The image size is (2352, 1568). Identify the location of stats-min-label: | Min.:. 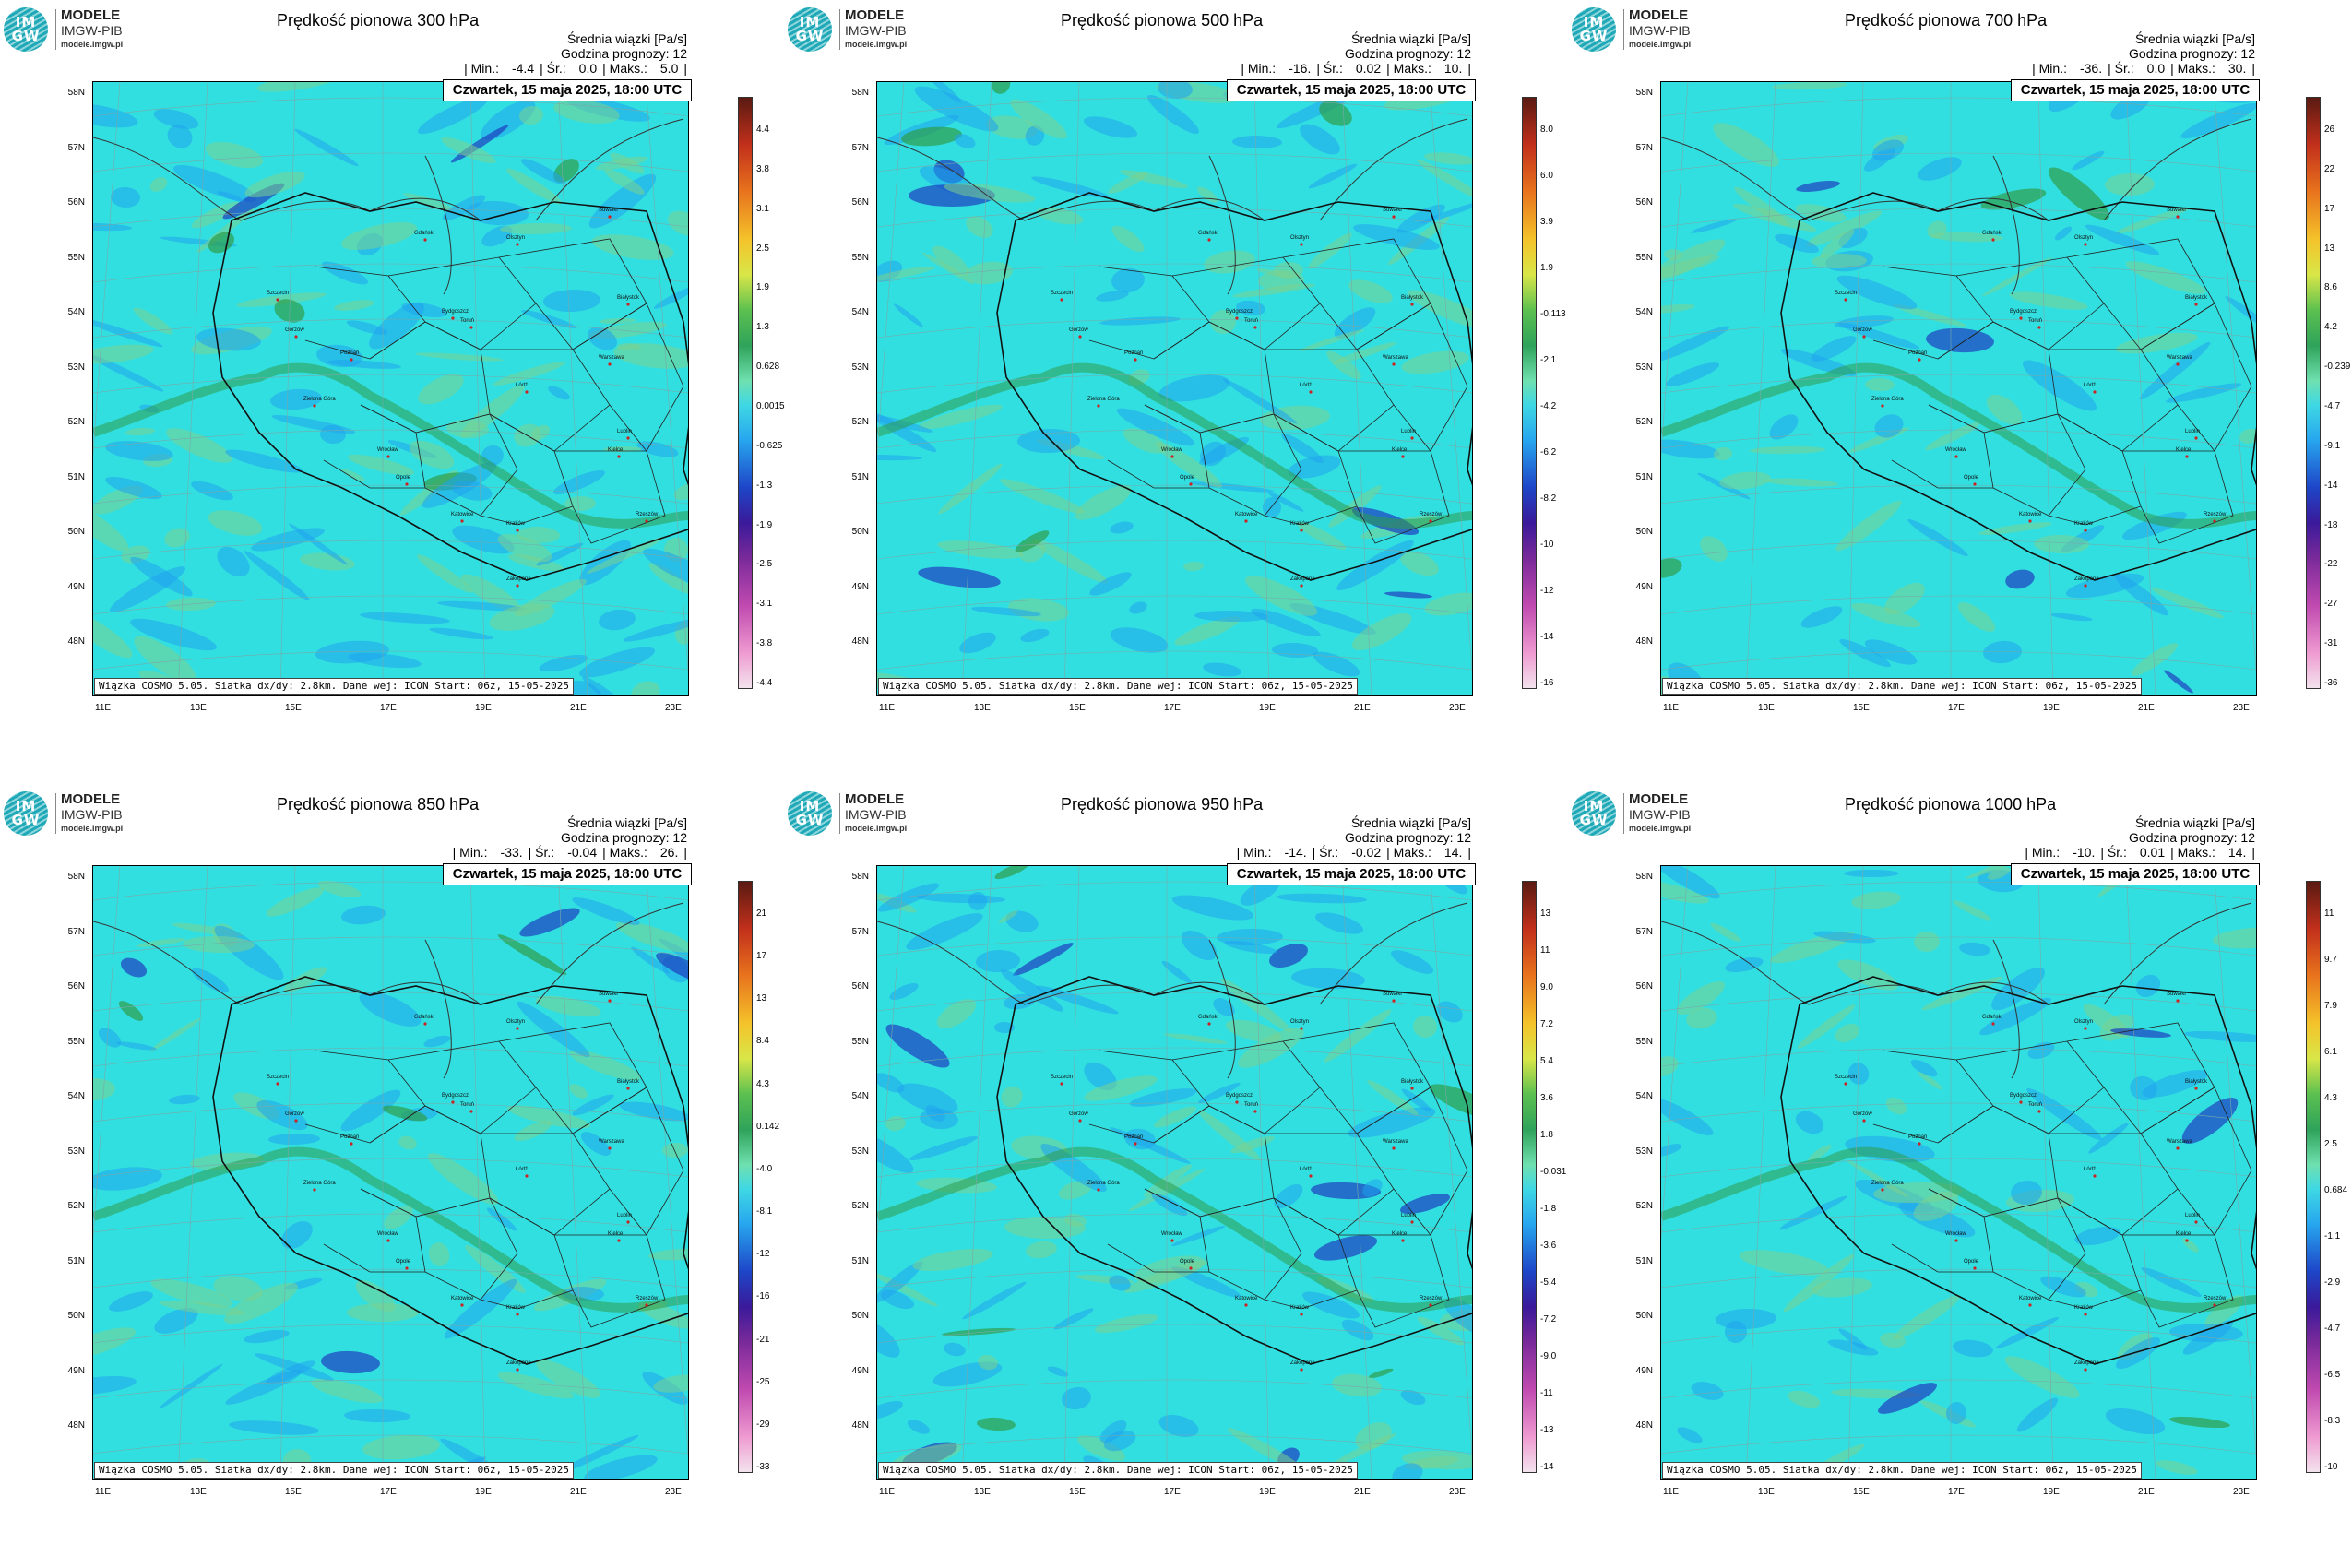
(470, 852).